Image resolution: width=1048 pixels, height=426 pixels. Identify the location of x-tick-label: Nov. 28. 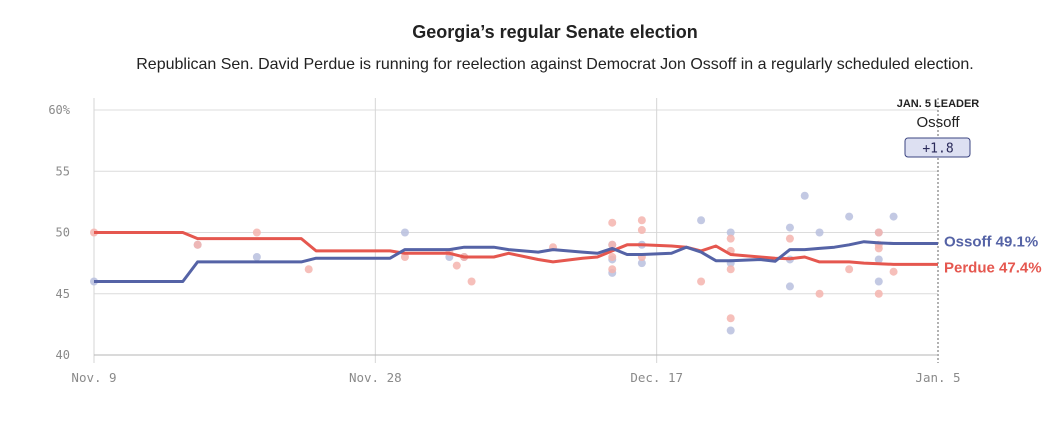
(375, 377).